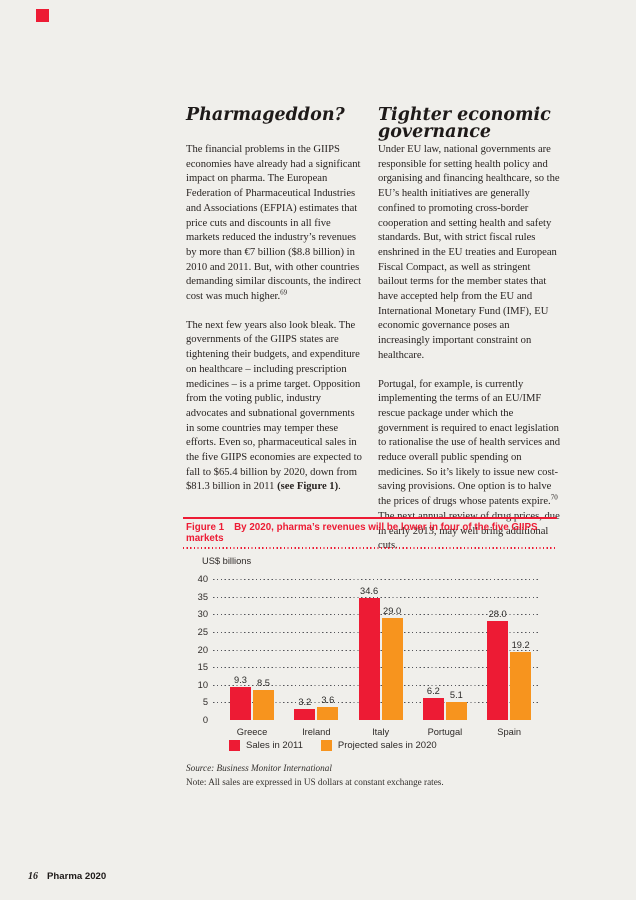 The image size is (636, 900). What do you see at coordinates (202, 579) in the screenshot?
I see `y-axis-tick: 40` at bounding box center [202, 579].